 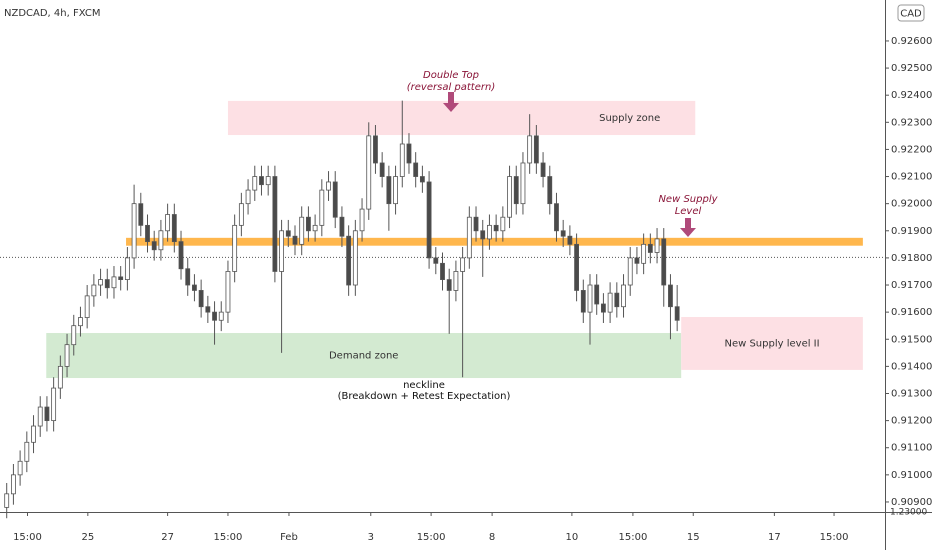 I want to click on y-tick-label: 0.92400, so click(x=911, y=95).